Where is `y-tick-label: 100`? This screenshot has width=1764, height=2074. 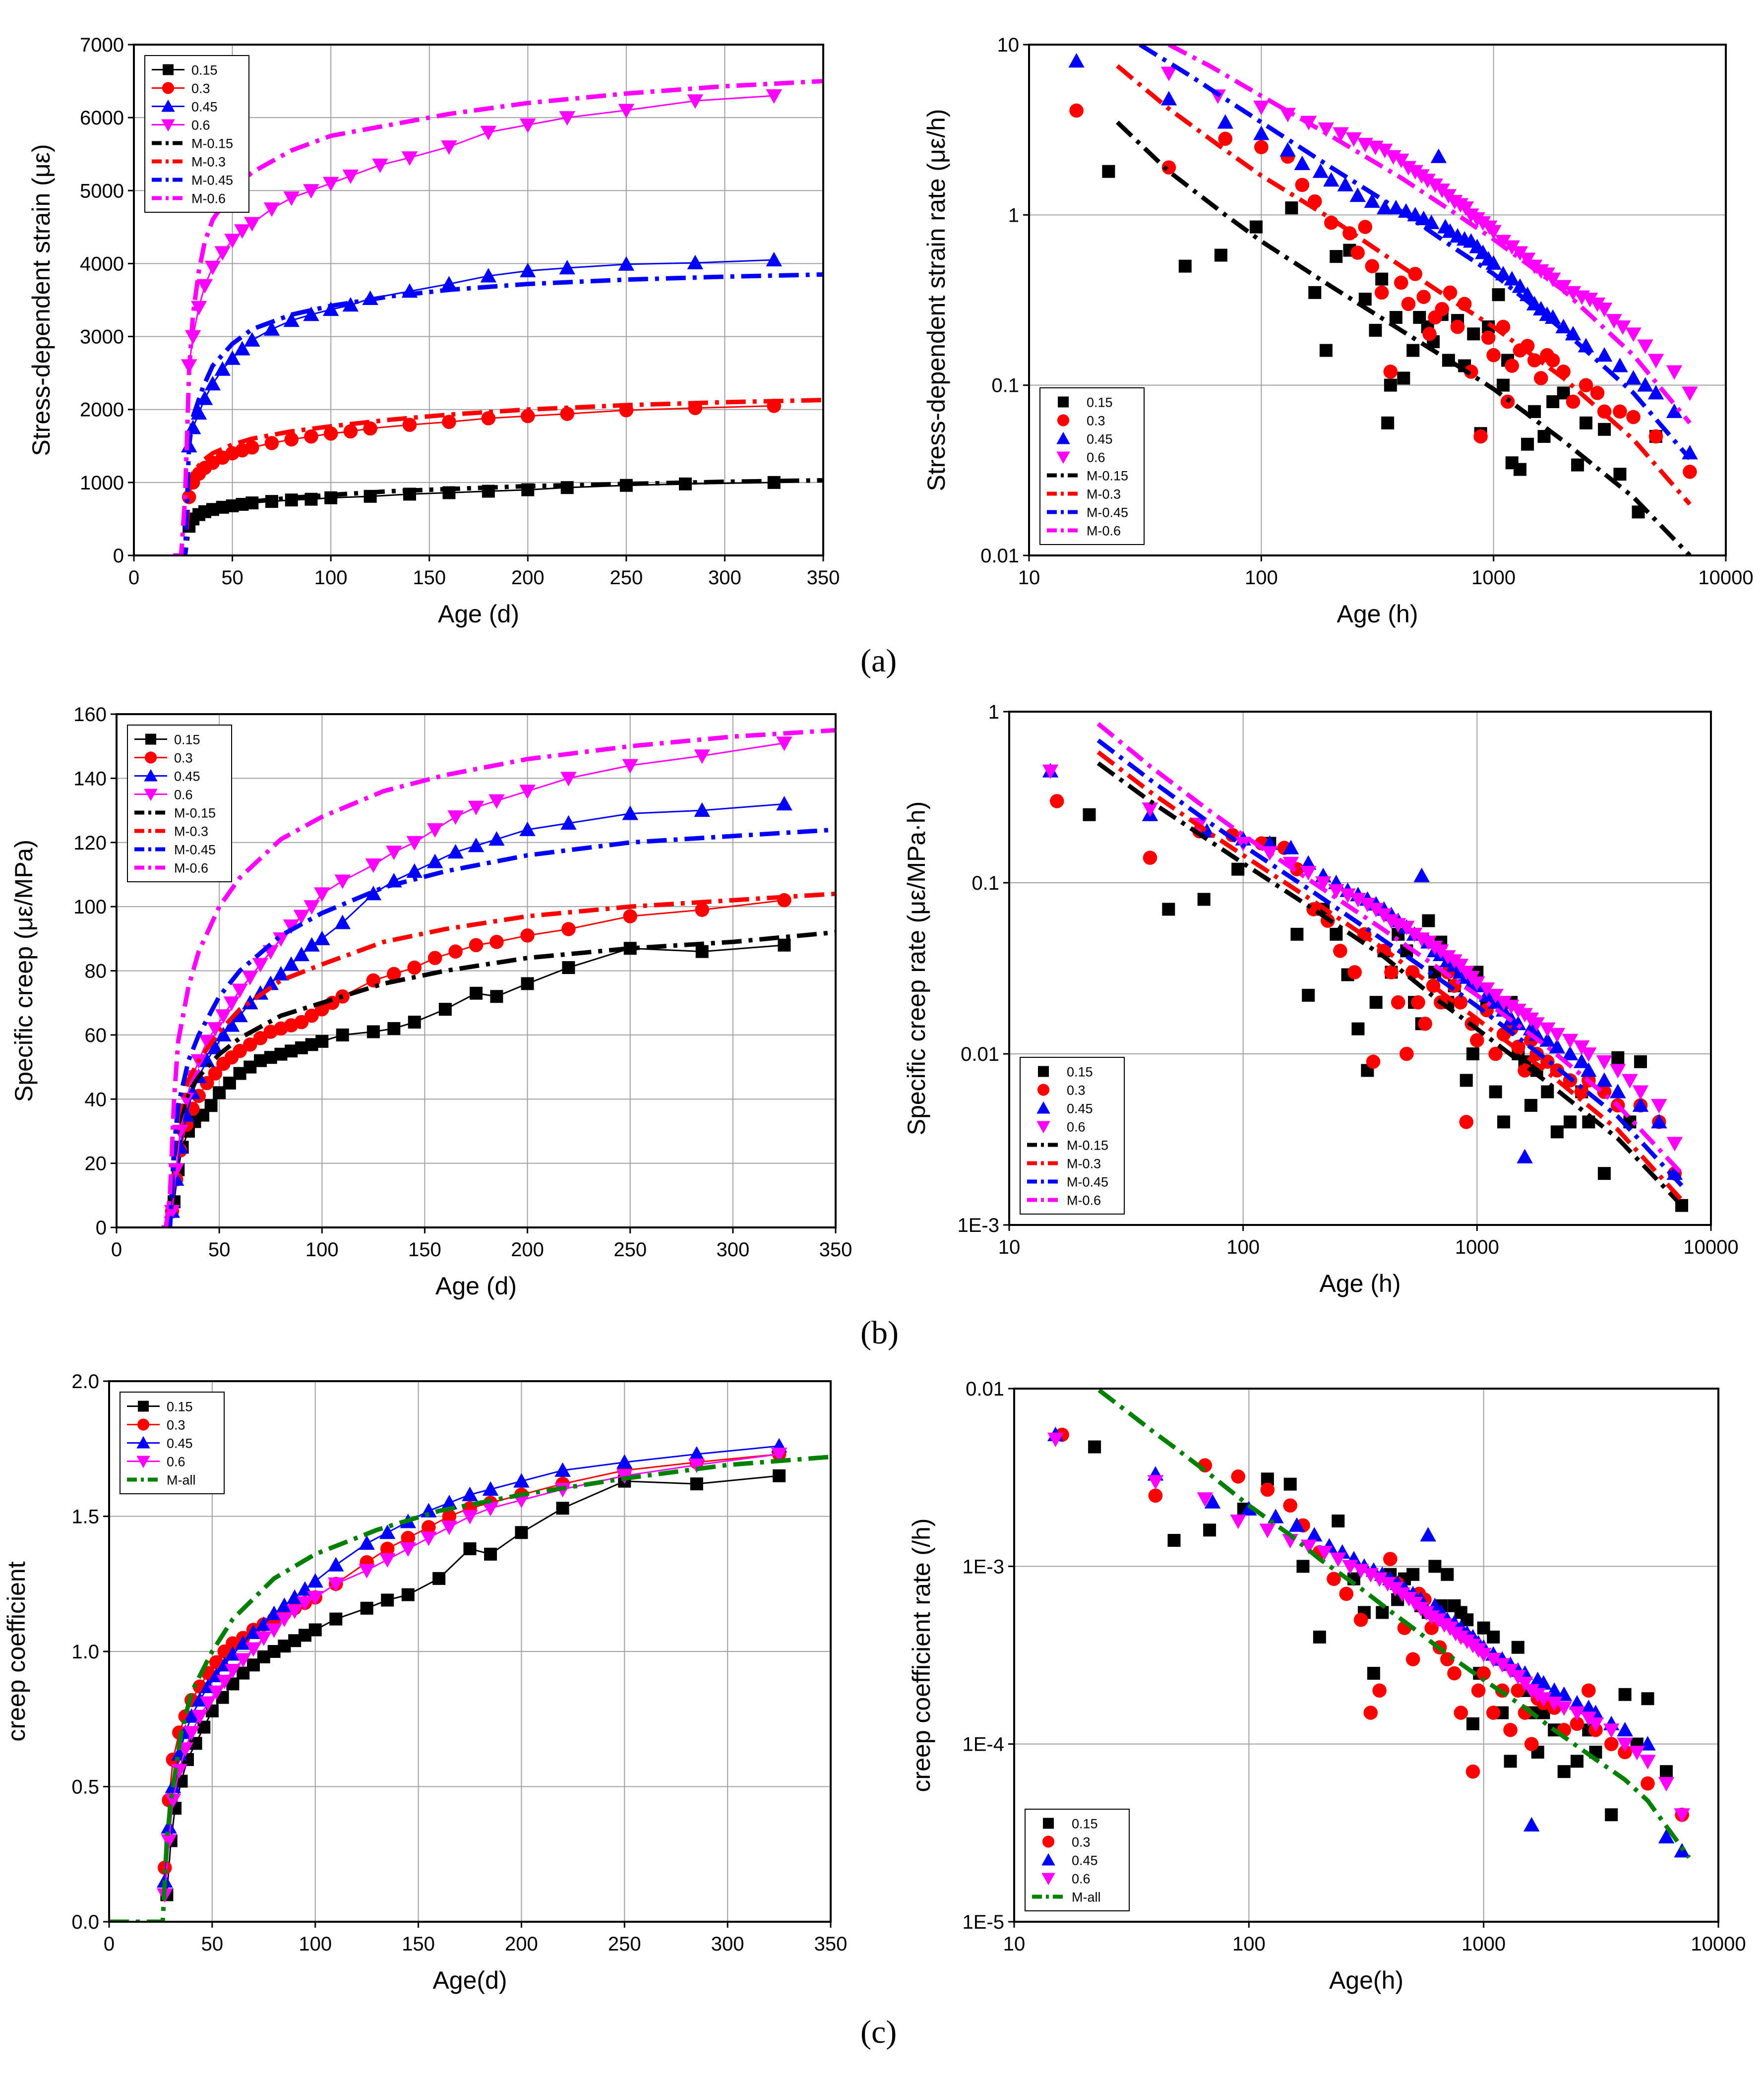 y-tick-label: 100 is located at coordinates (90, 907).